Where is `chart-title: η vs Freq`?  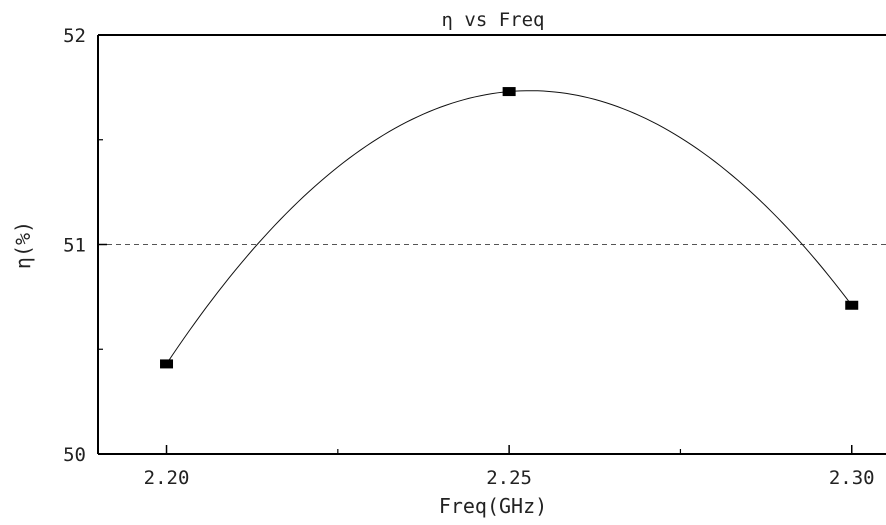 chart-title: η vs Freq is located at coordinates (493, 20).